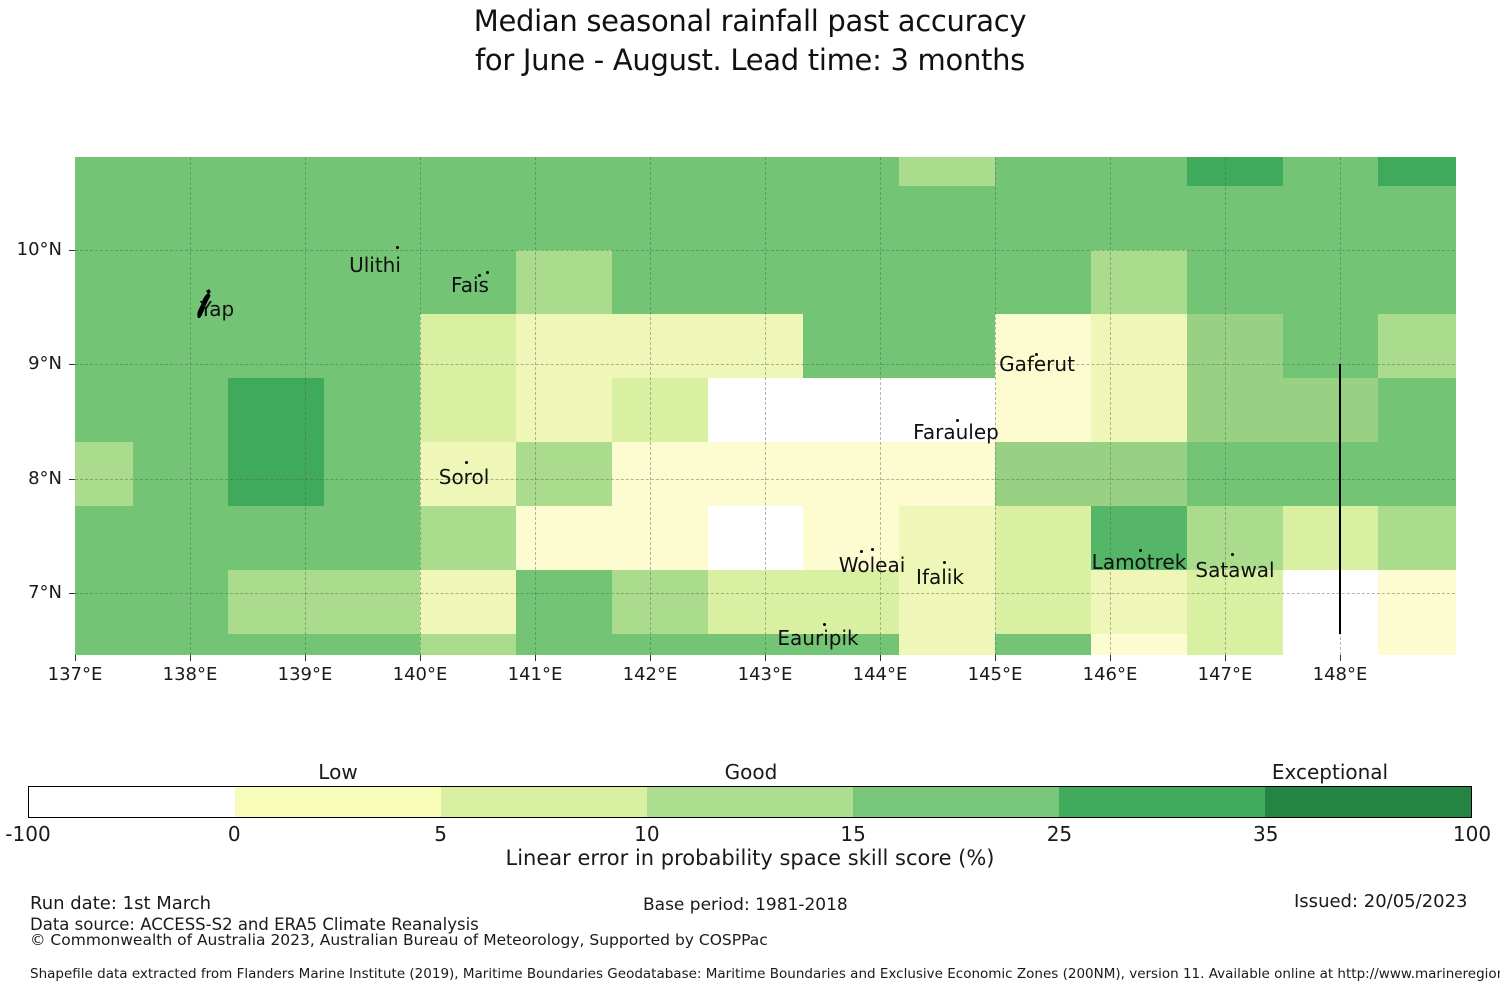 This screenshot has width=1500, height=990. What do you see at coordinates (234, 834) in the screenshot?
I see `colorbar-tick-label: 0` at bounding box center [234, 834].